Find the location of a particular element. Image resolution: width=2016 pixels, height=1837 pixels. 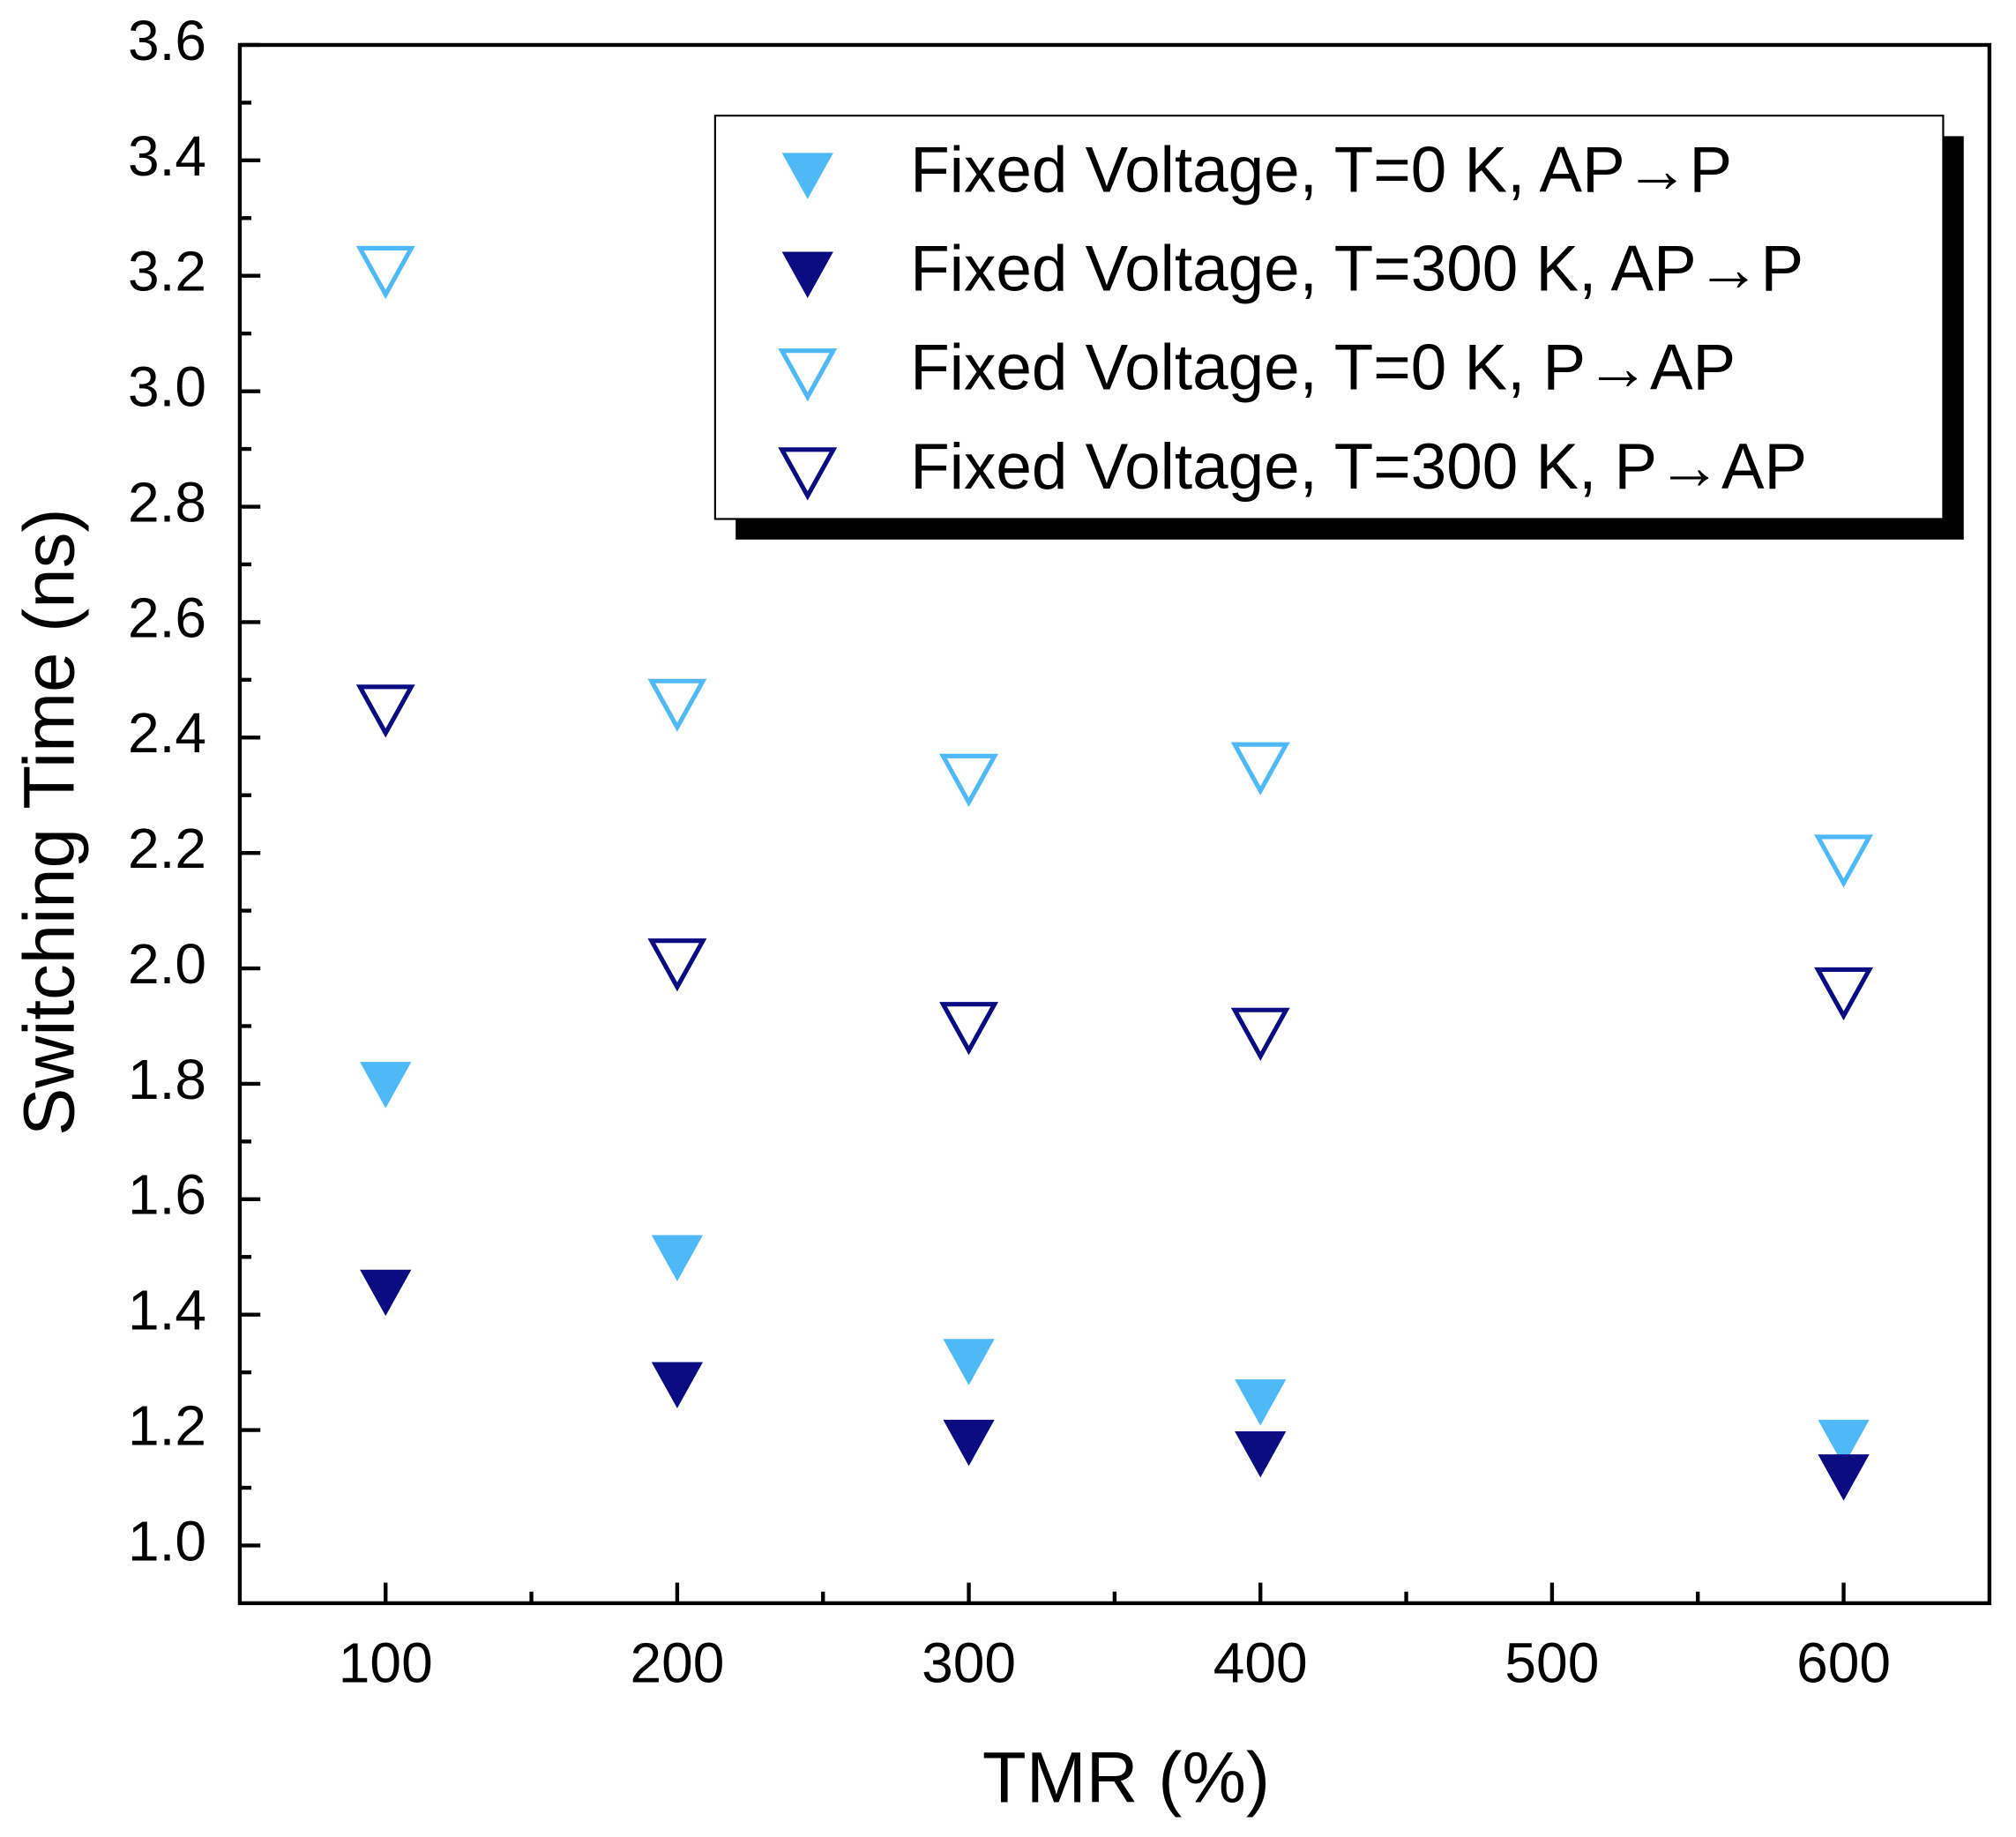

y-tick-label: 3.4 is located at coordinates (167, 156).